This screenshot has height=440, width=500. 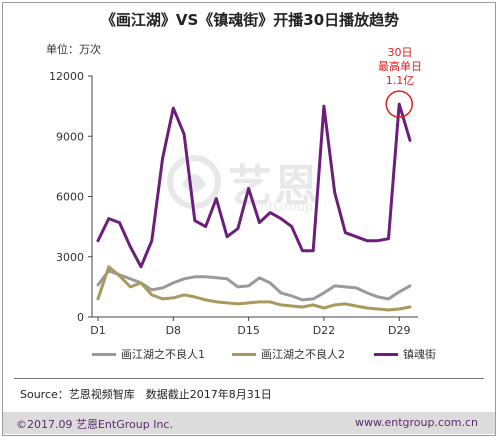 I want to click on peak-annotation: 30日 最高单日 1.1亿, so click(x=400, y=67).